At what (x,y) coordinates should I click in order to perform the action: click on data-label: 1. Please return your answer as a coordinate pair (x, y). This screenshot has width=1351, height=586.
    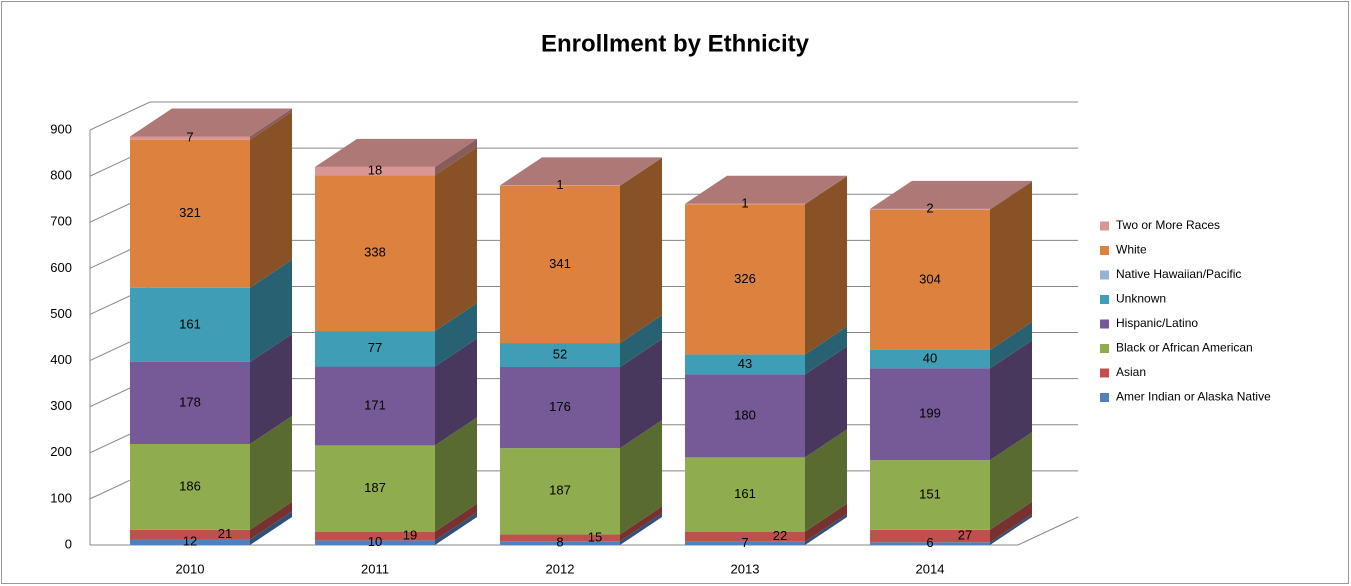
    Looking at the image, I should click on (559, 184).